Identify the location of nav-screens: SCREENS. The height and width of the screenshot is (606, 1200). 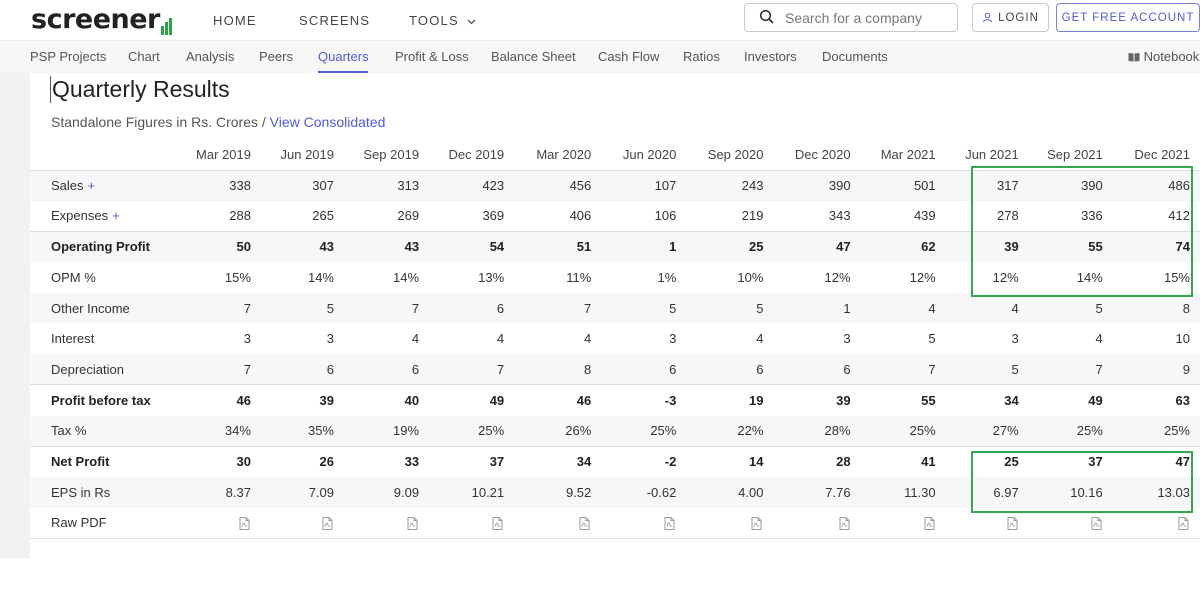
(335, 20).